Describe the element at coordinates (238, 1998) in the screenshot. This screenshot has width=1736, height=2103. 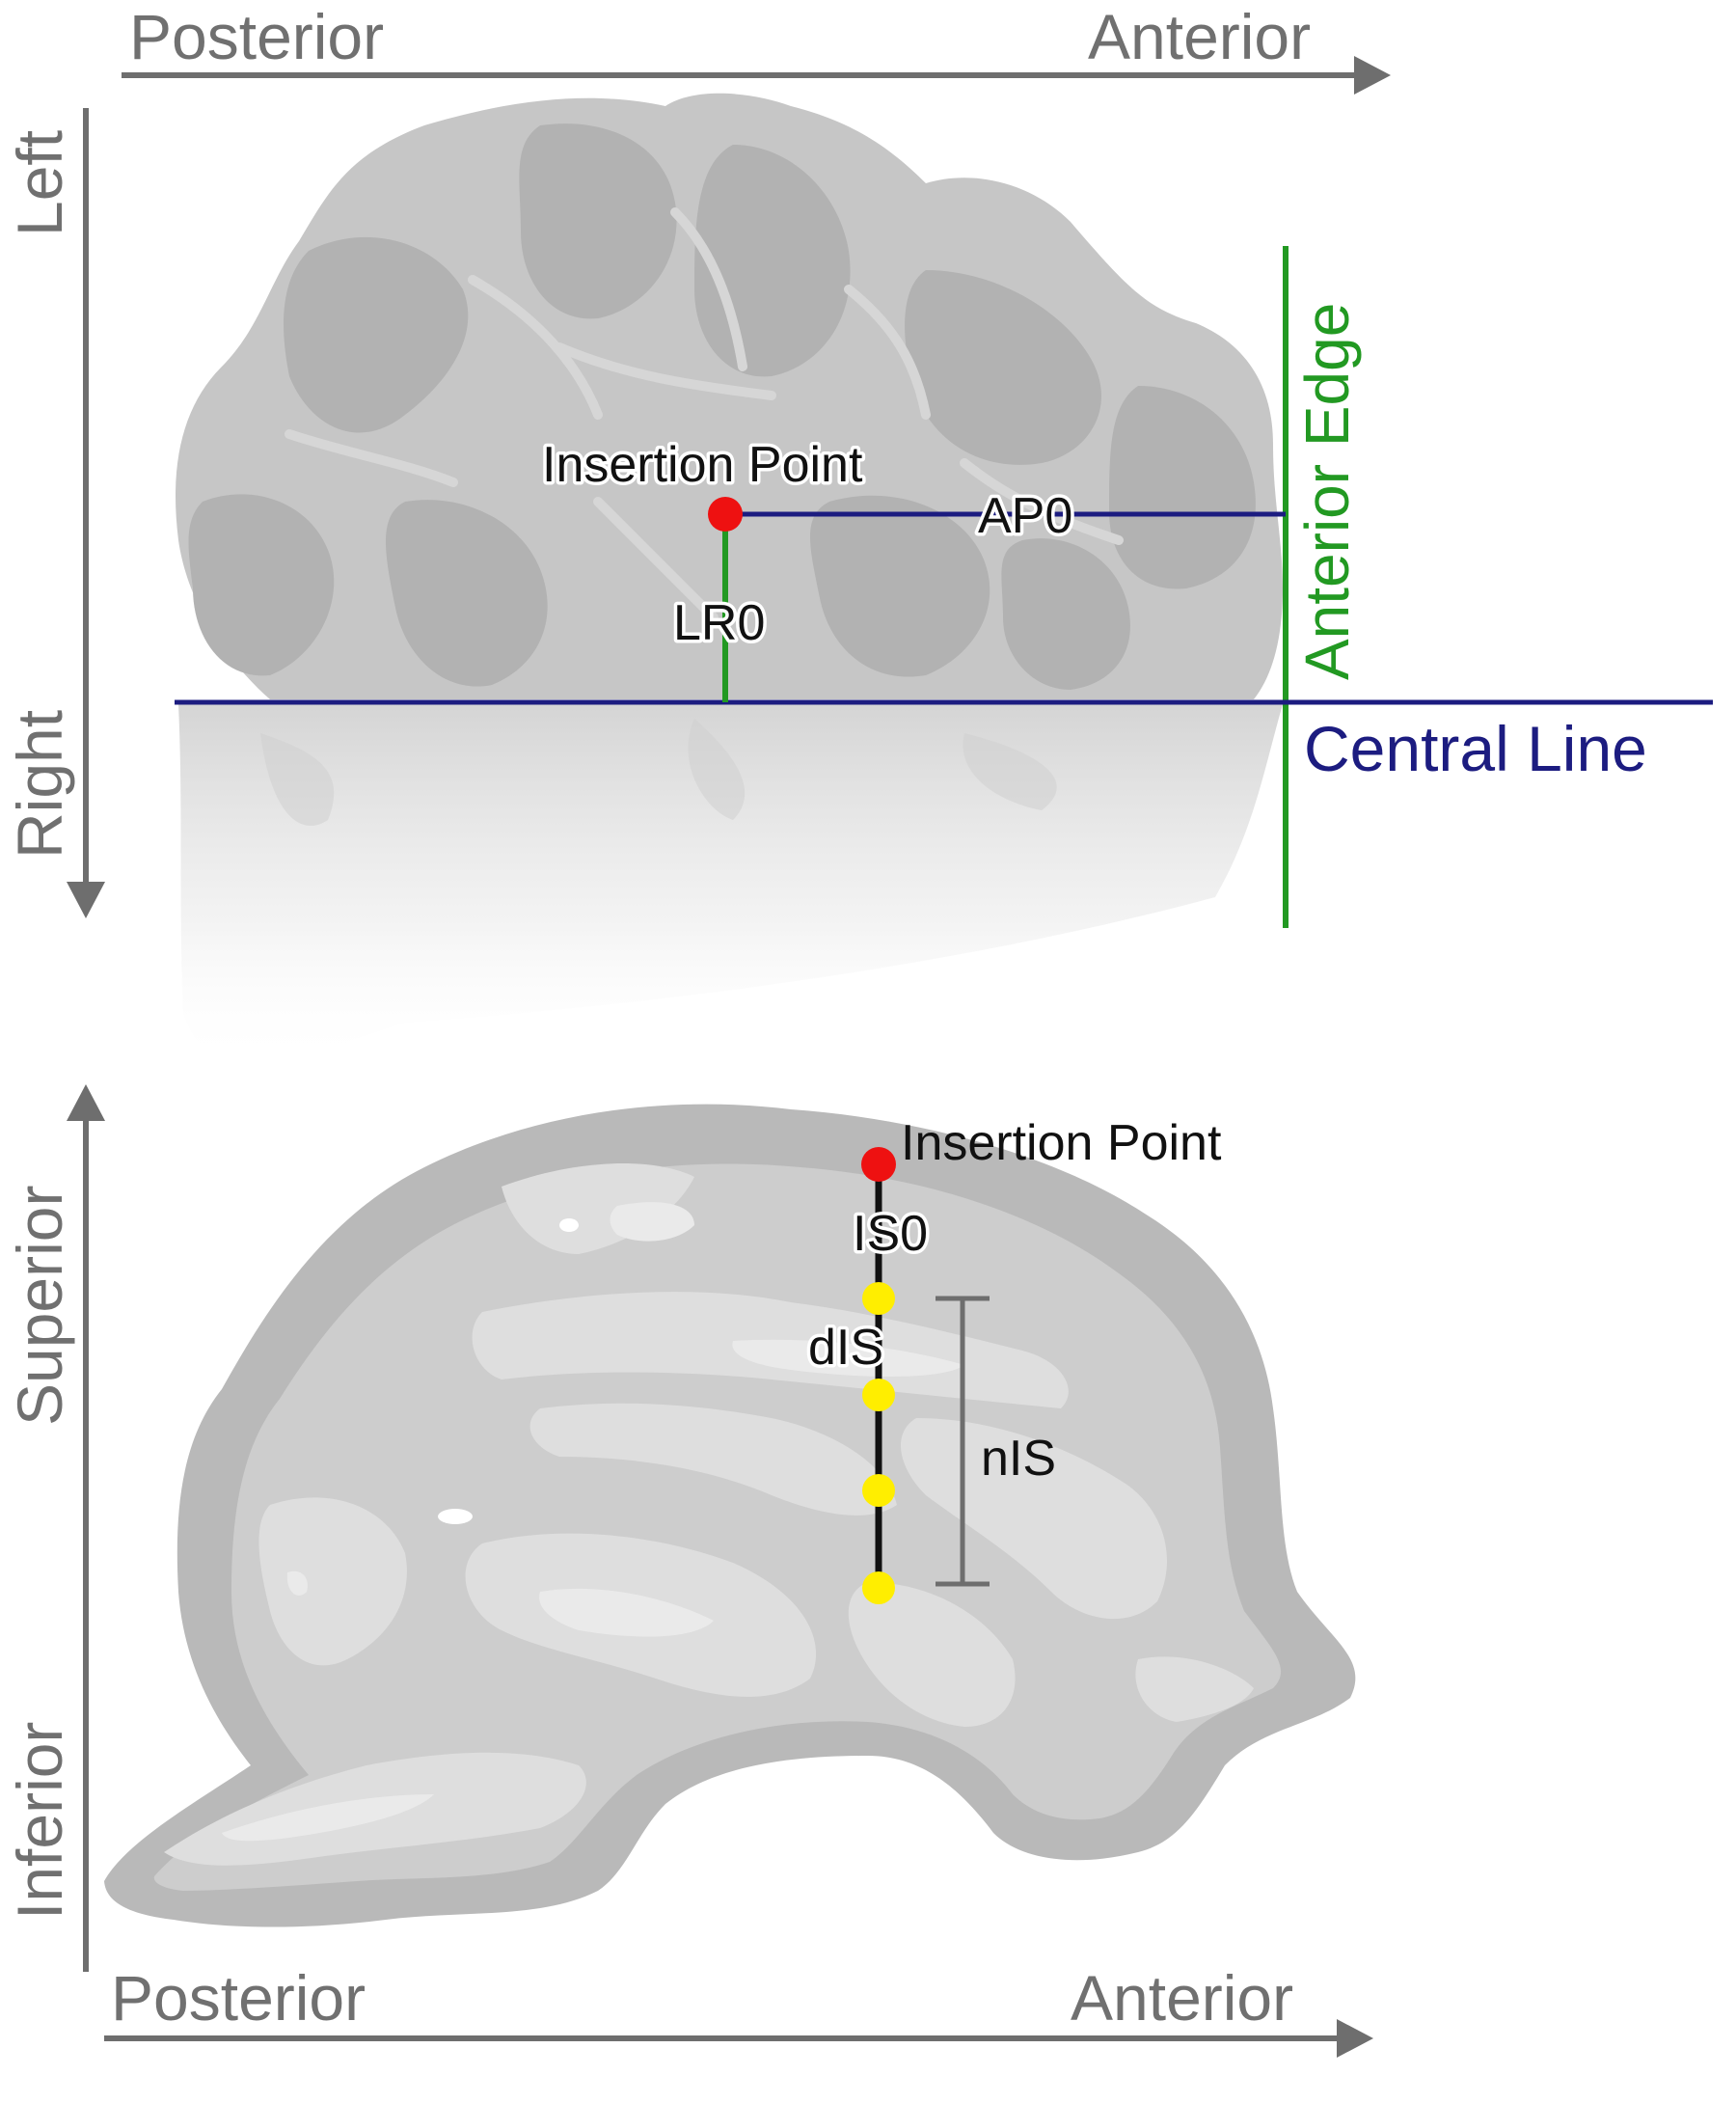
I see `side-x-start-label: Posterior` at that location.